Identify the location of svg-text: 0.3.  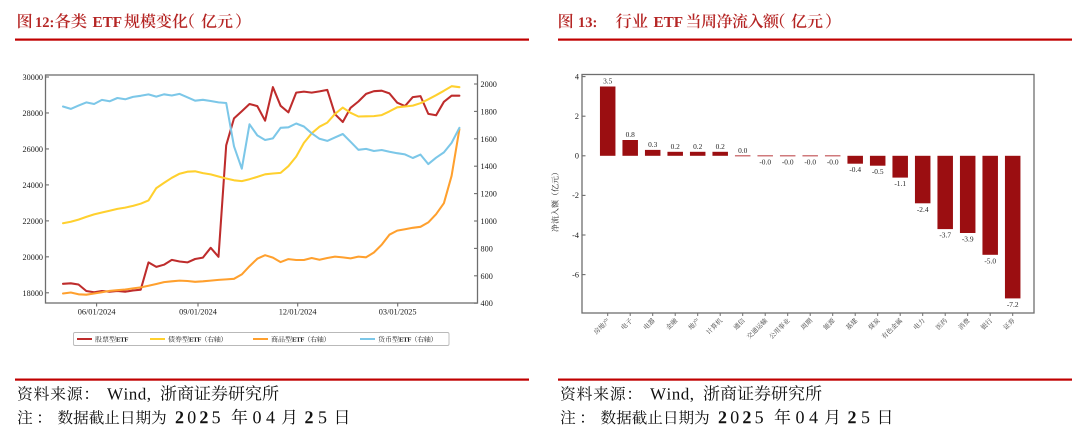
(653, 144).